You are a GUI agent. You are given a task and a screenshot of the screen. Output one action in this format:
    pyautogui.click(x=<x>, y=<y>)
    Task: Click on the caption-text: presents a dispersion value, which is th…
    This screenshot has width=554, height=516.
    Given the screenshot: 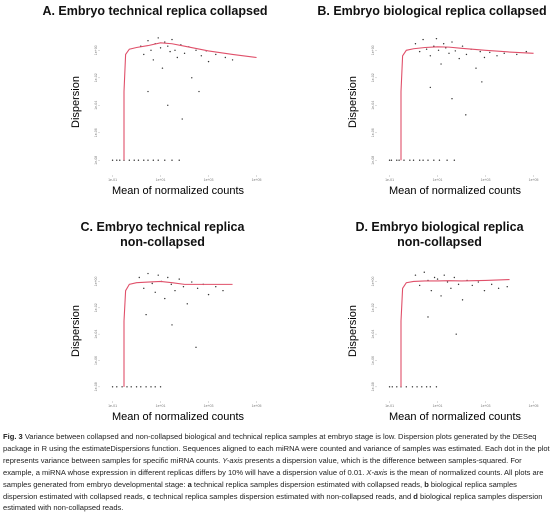 What is the action you would take?
    pyautogui.click(x=262, y=466)
    